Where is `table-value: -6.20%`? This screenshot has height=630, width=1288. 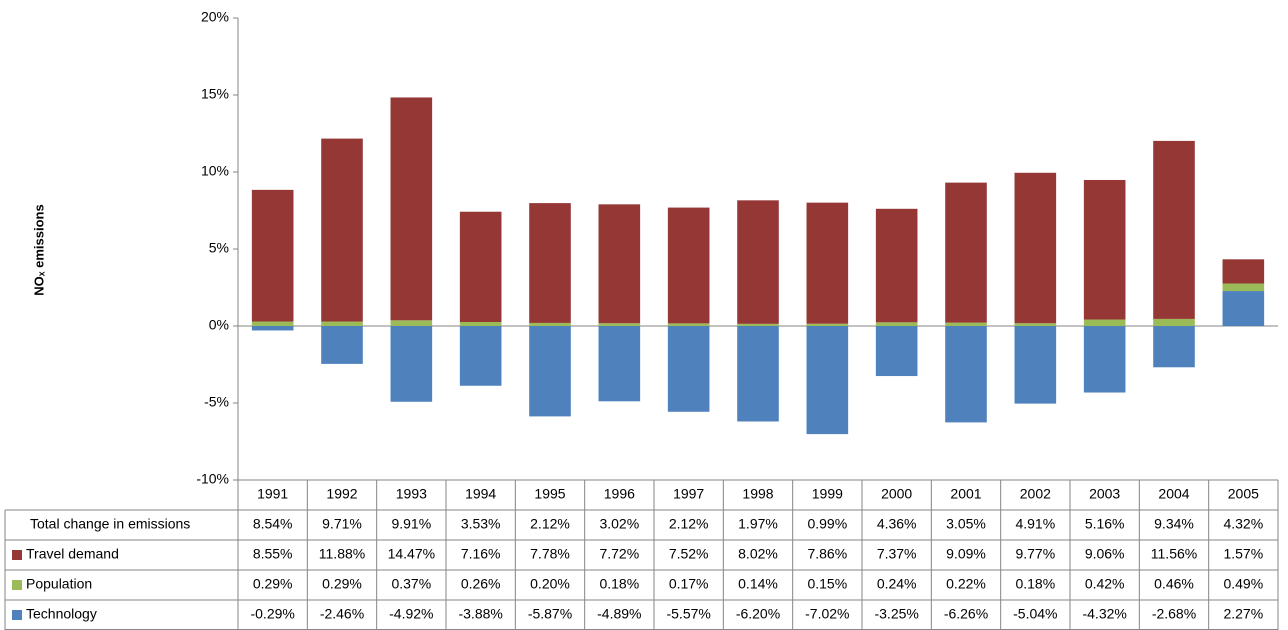 table-value: -6.20% is located at coordinates (758, 614).